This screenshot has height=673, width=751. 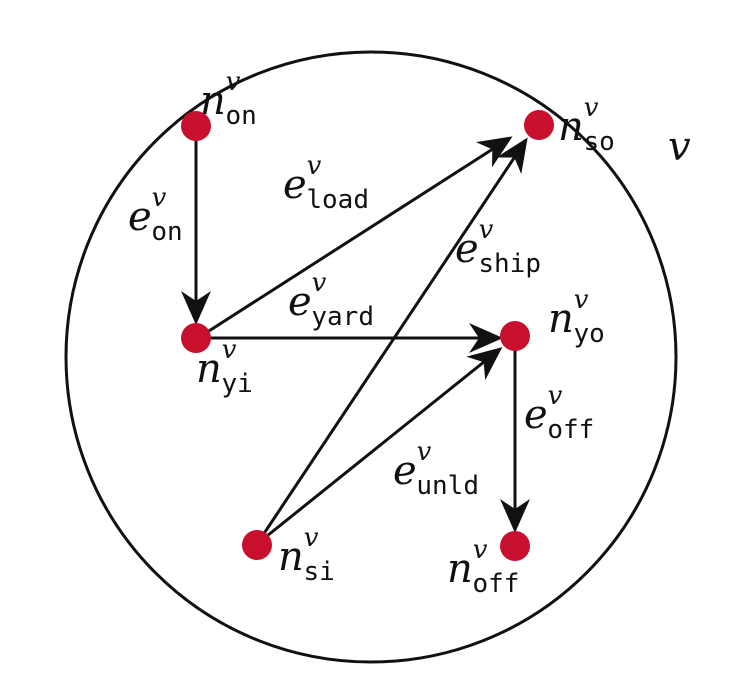 I want to click on edge-label-ship: ev ship, so click(x=498, y=247).